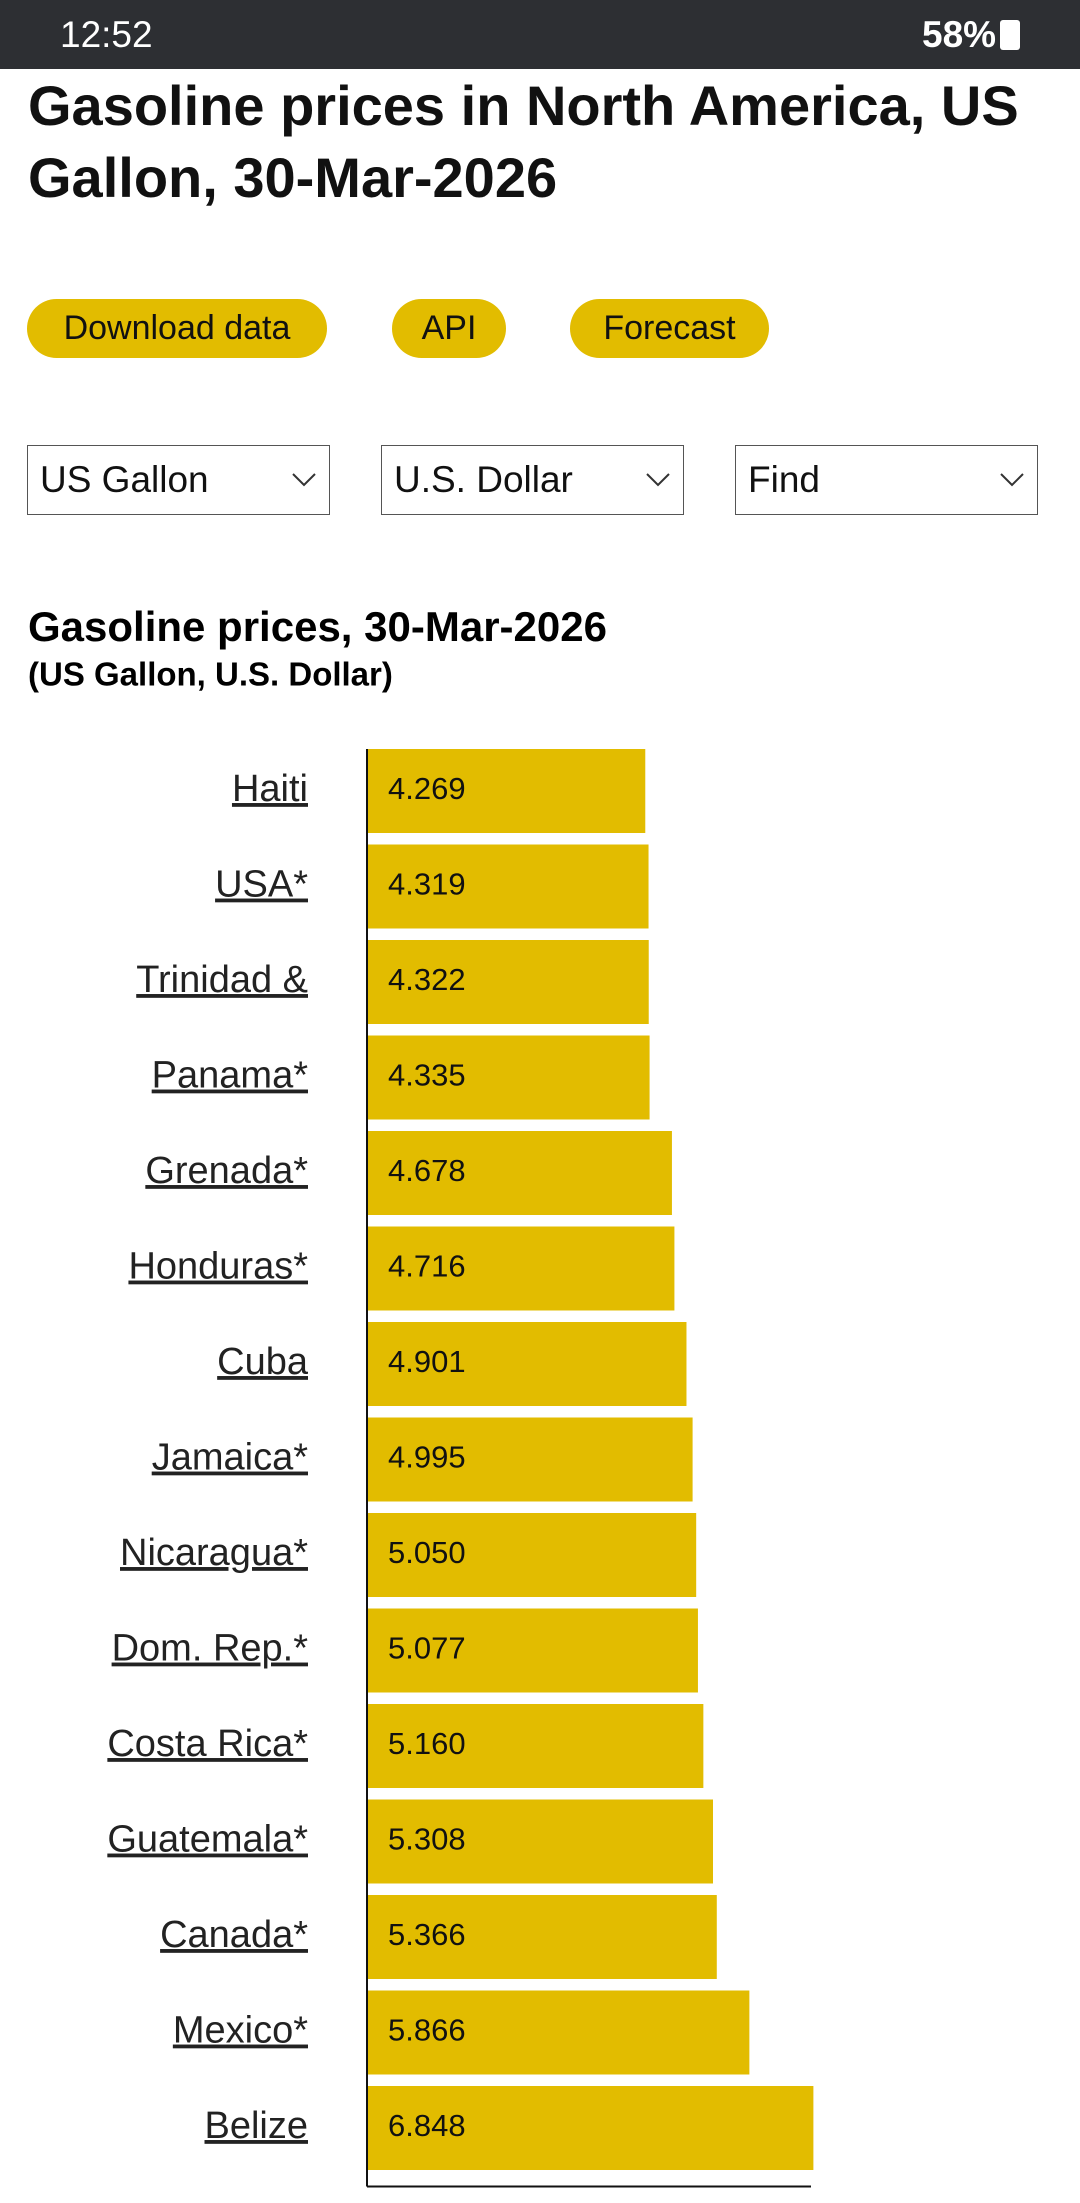  I want to click on value-label: 5.308, so click(427, 1839).